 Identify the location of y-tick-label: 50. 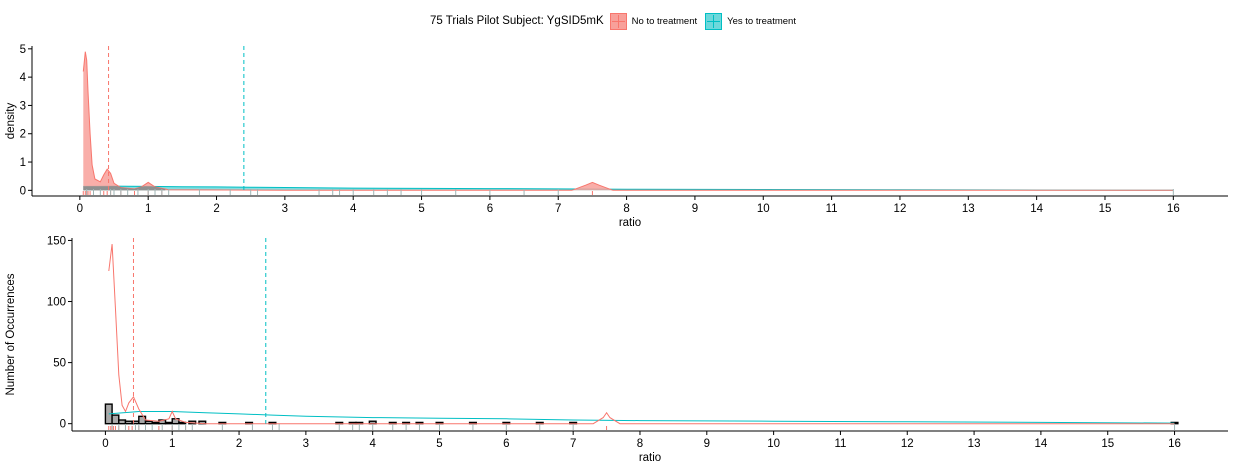
(59, 364).